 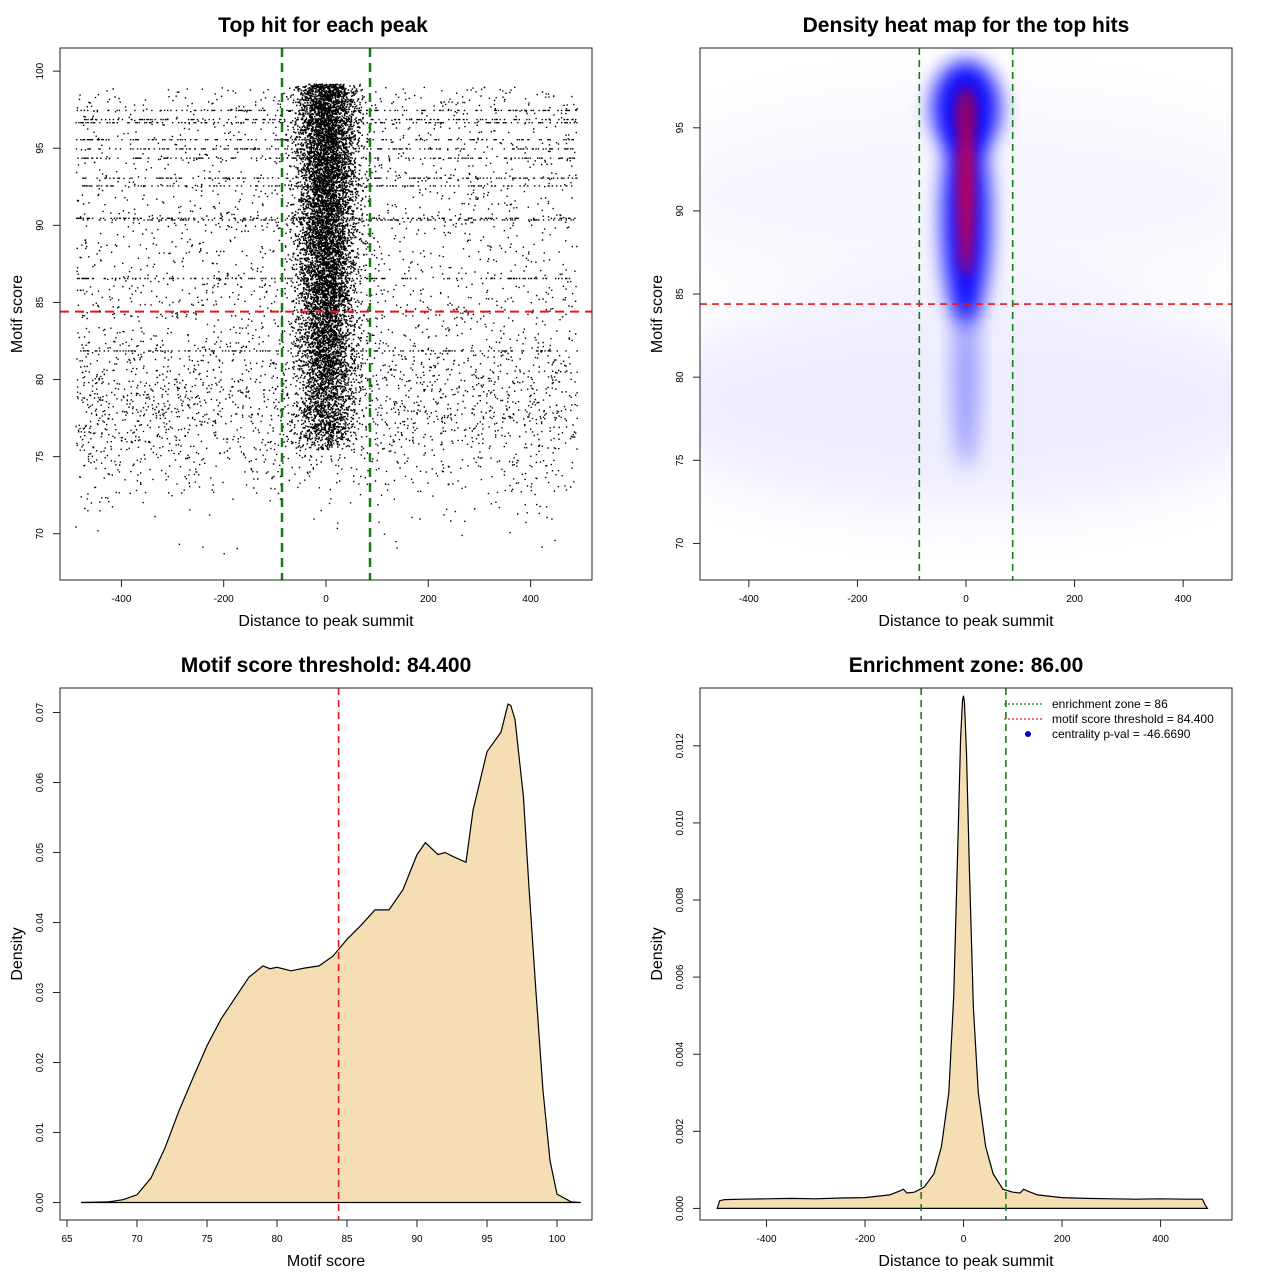 What do you see at coordinates (277, 1239) in the screenshot?
I see `score-density-xtick-label: 80` at bounding box center [277, 1239].